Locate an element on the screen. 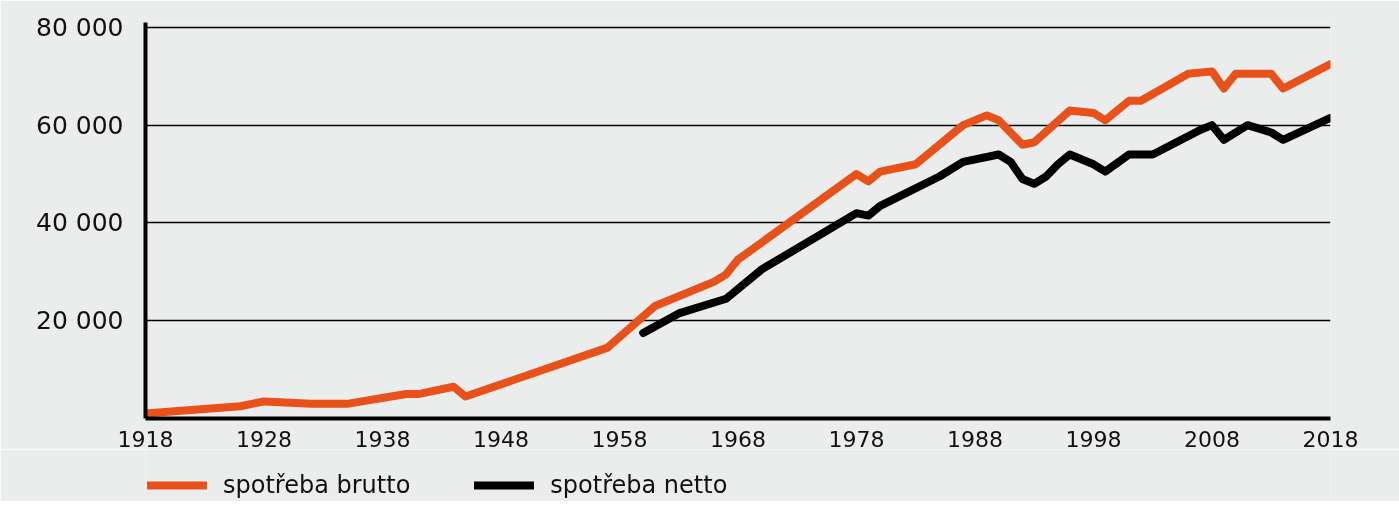 The height and width of the screenshot is (516, 1399). x-tick-label: 1988 is located at coordinates (975, 439).